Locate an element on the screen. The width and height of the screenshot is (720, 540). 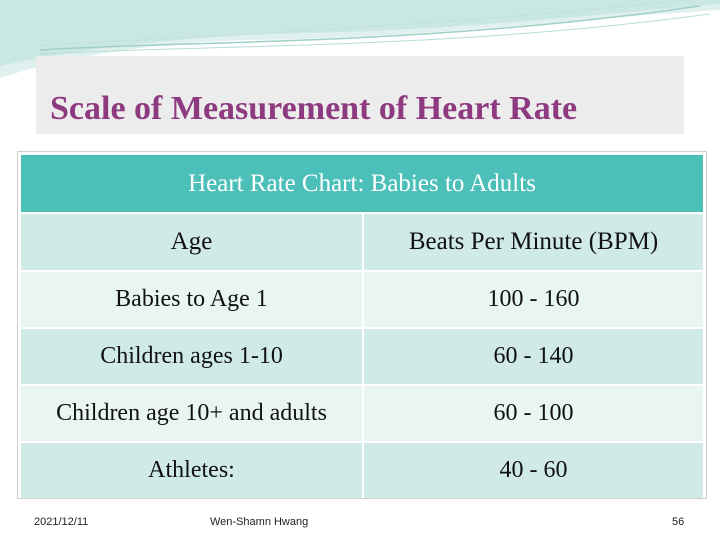
table-row: Children ages 1-10 60 - 140 is located at coordinates (362, 356).